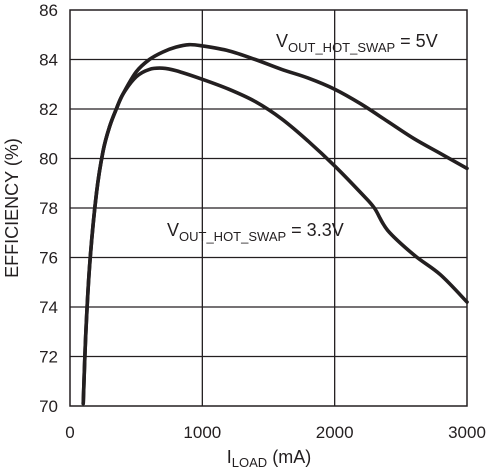 Image resolution: width=490 pixels, height=470 pixels. I want to click on y-tick-label: 82, so click(48, 109).